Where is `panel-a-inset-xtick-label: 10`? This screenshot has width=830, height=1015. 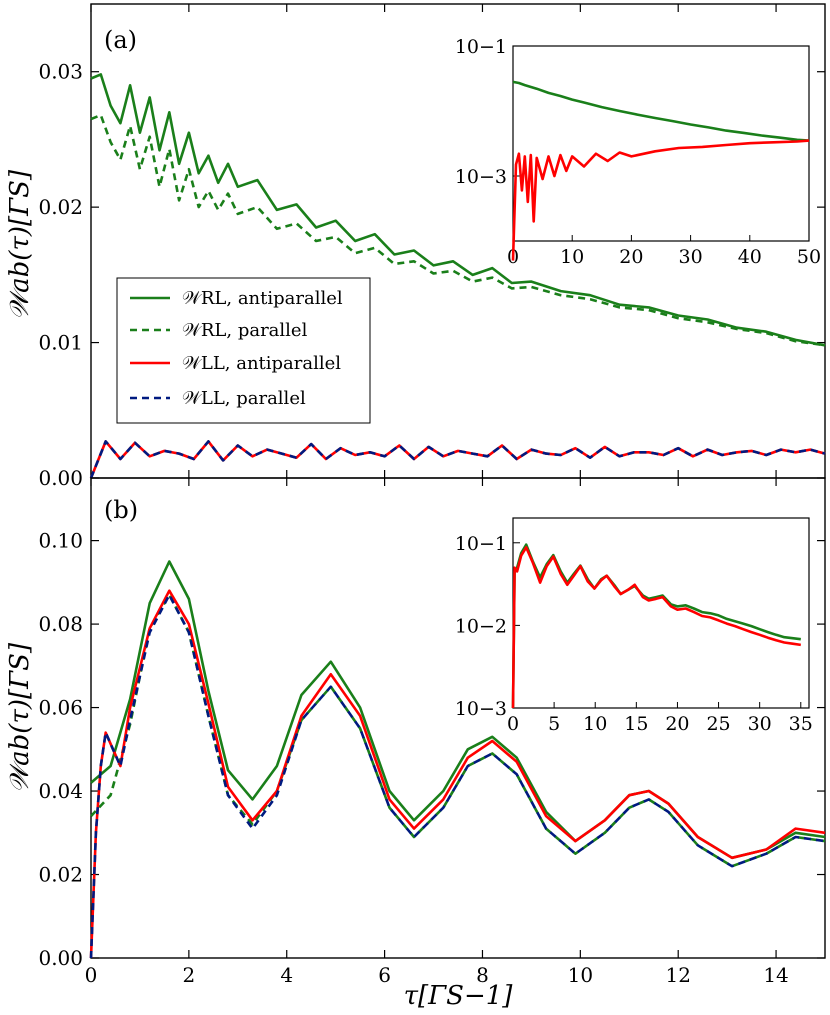 panel-a-inset-xtick-label: 10 is located at coordinates (572, 257).